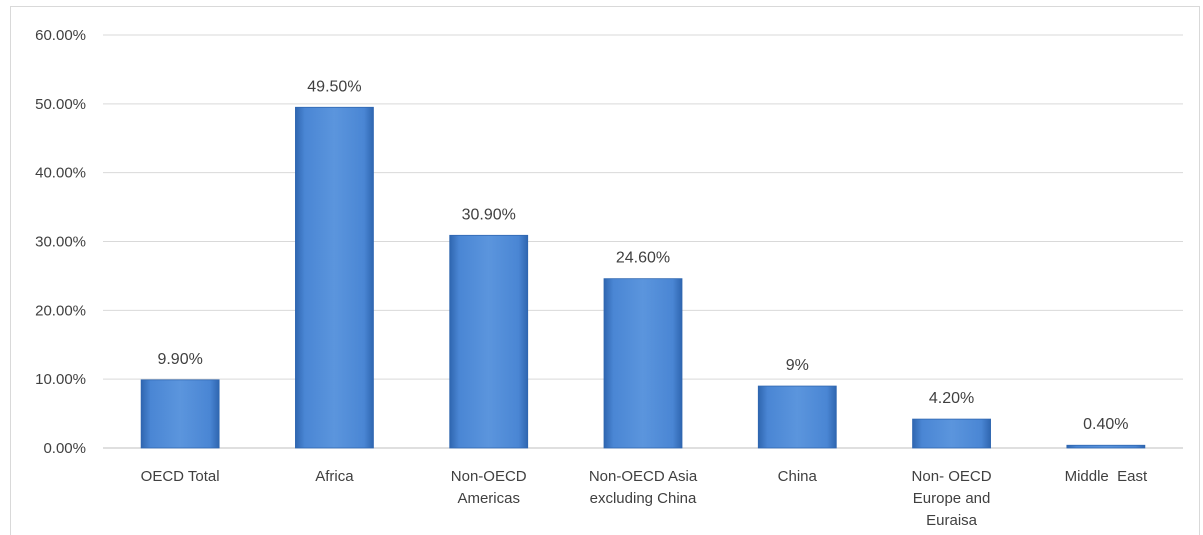  I want to click on y-tick-label: 60.00%, so click(60, 35).